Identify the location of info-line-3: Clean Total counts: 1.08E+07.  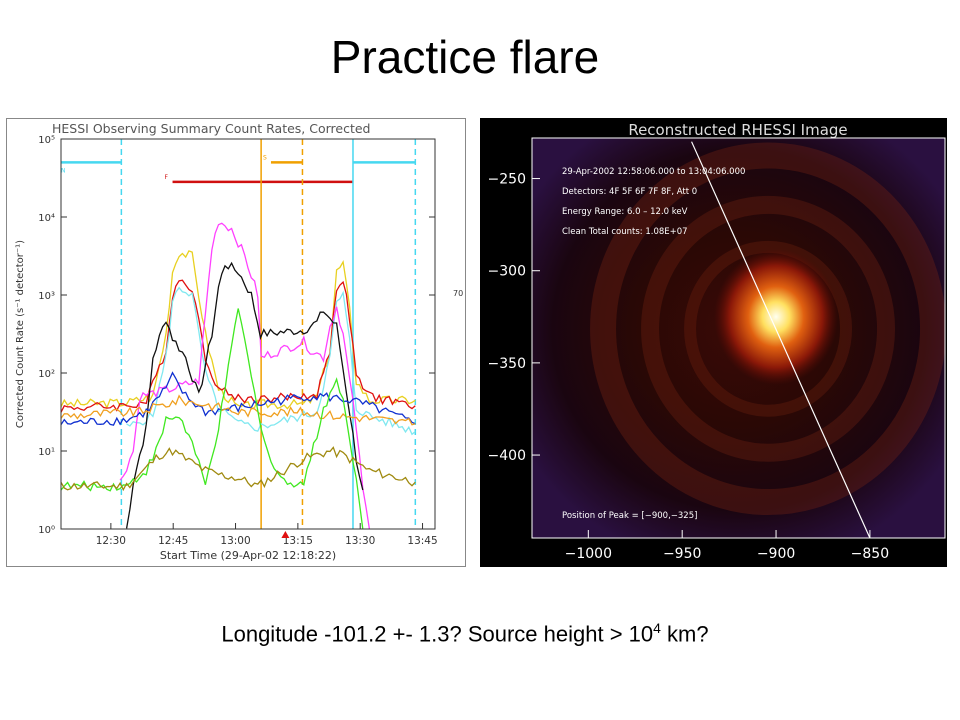
(625, 232).